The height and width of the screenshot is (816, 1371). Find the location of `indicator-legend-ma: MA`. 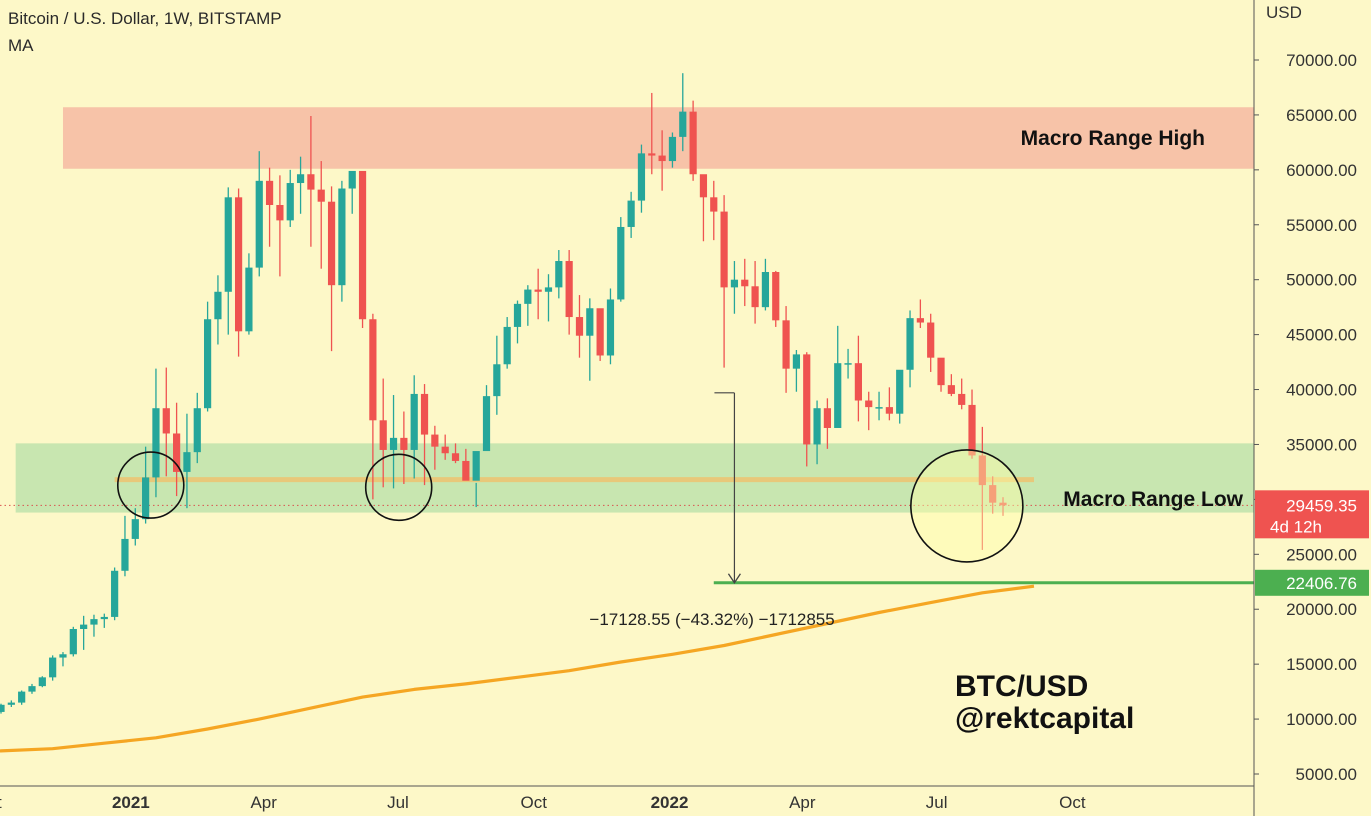

indicator-legend-ma: MA is located at coordinates (21, 45).